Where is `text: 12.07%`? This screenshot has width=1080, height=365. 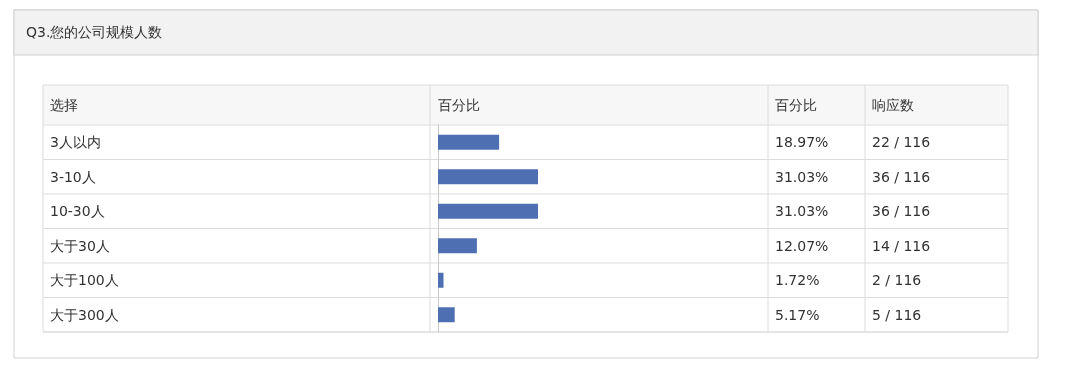 text: 12.07% is located at coordinates (802, 245).